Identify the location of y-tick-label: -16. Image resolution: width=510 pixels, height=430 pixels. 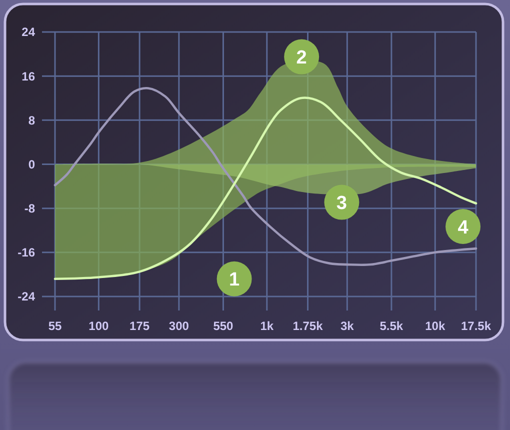
(27, 253).